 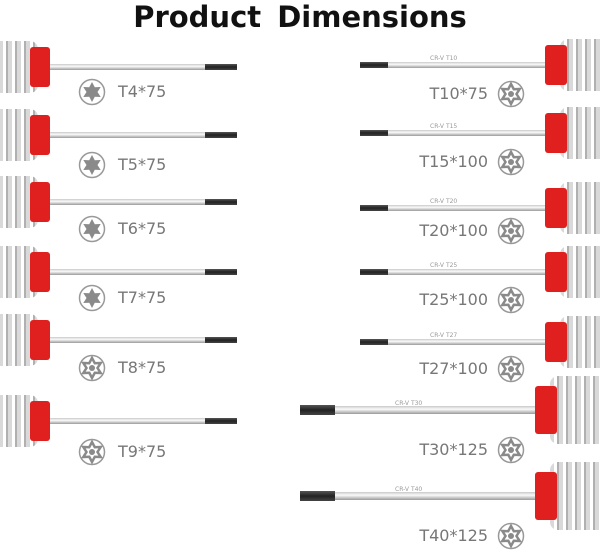 I want to click on size-label: T6*75, so click(x=142, y=228).